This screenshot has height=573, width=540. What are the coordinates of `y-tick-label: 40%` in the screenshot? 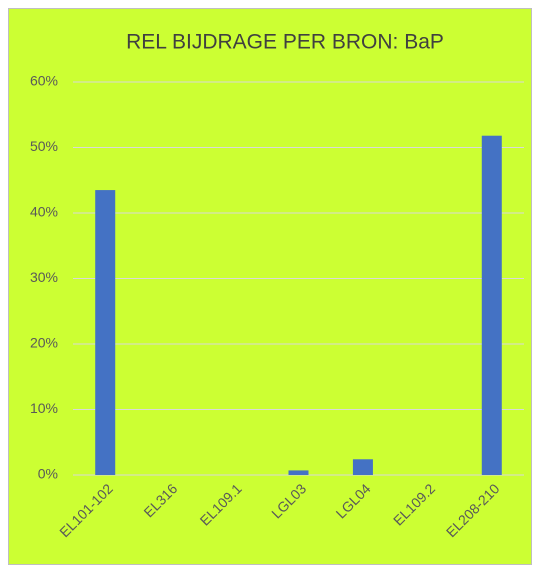 It's located at (44, 212).